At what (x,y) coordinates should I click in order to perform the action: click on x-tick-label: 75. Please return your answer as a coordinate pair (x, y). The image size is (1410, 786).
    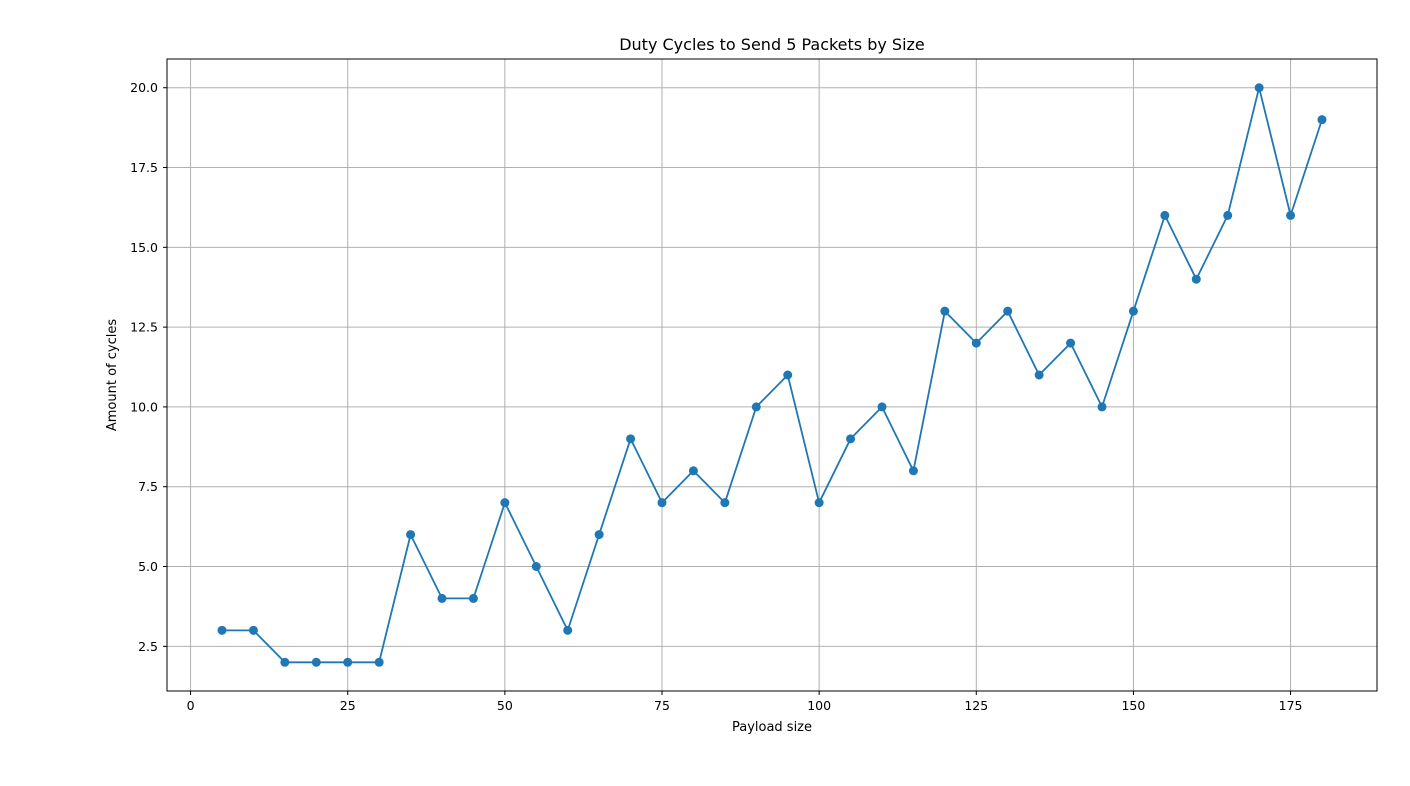
    Looking at the image, I should click on (662, 705).